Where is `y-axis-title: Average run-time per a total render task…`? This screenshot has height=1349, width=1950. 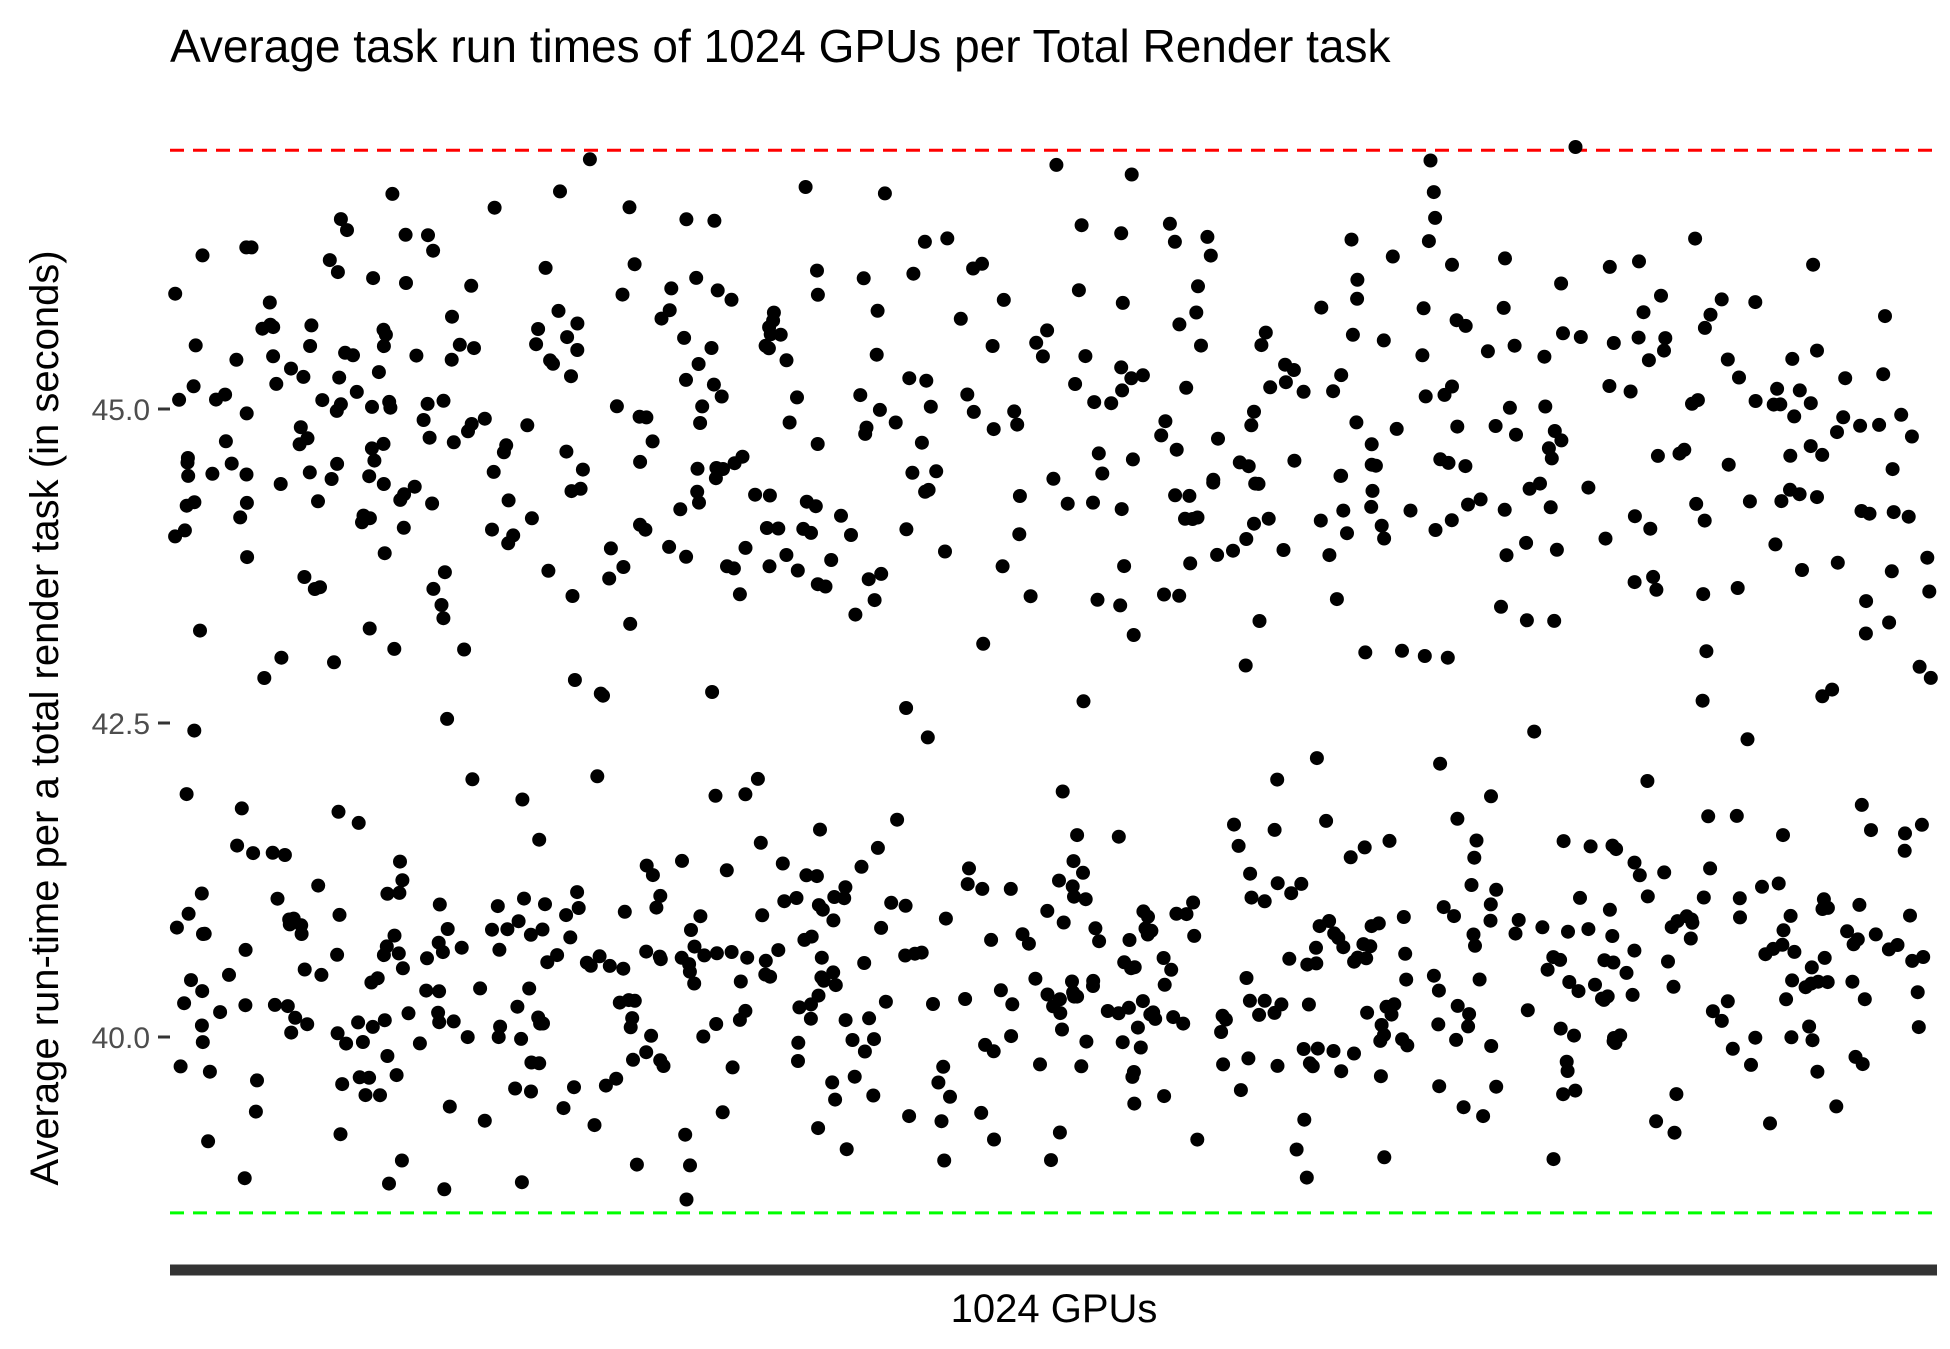
y-axis-title: Average run-time per a total render task… is located at coordinates (45, 717).